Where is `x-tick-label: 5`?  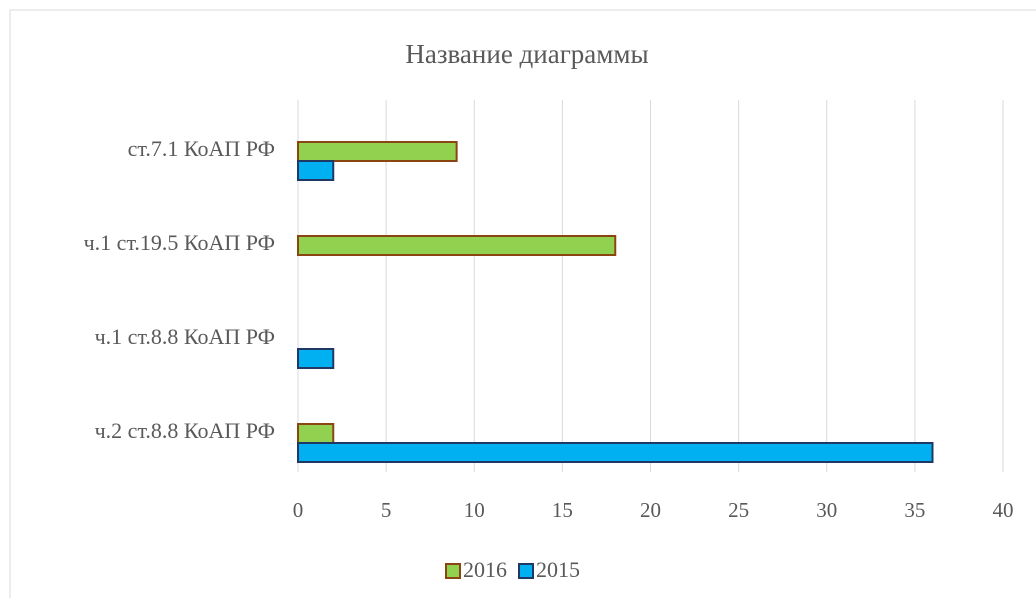 x-tick-label: 5 is located at coordinates (386, 510).